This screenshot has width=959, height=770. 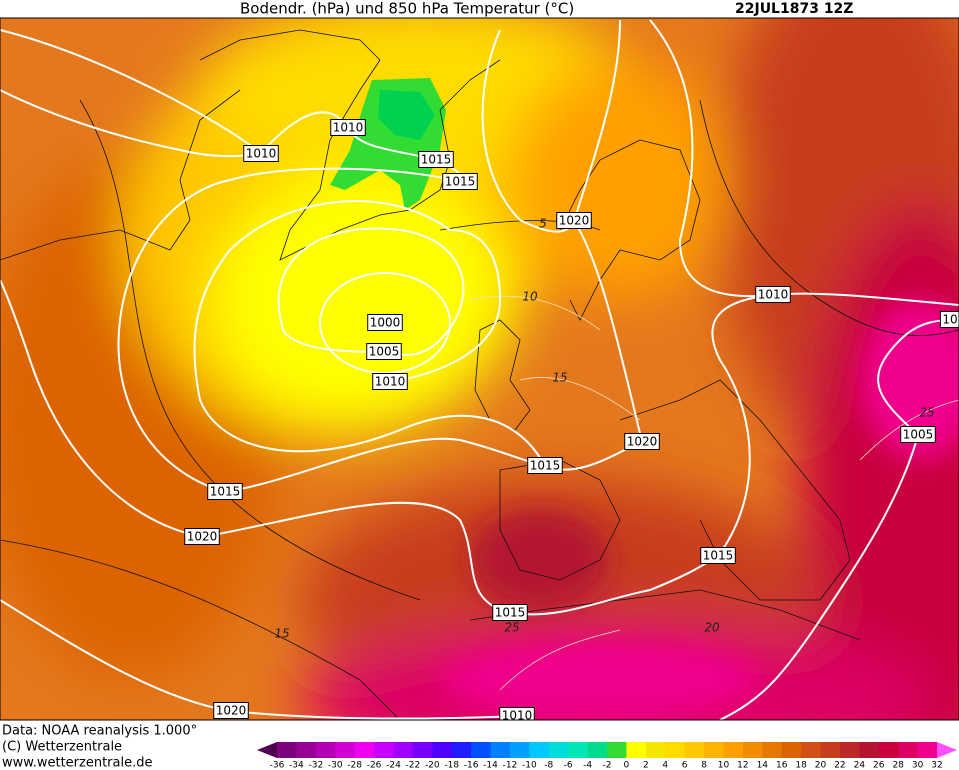 I want to click on colorbar-label: -22, so click(x=413, y=765).